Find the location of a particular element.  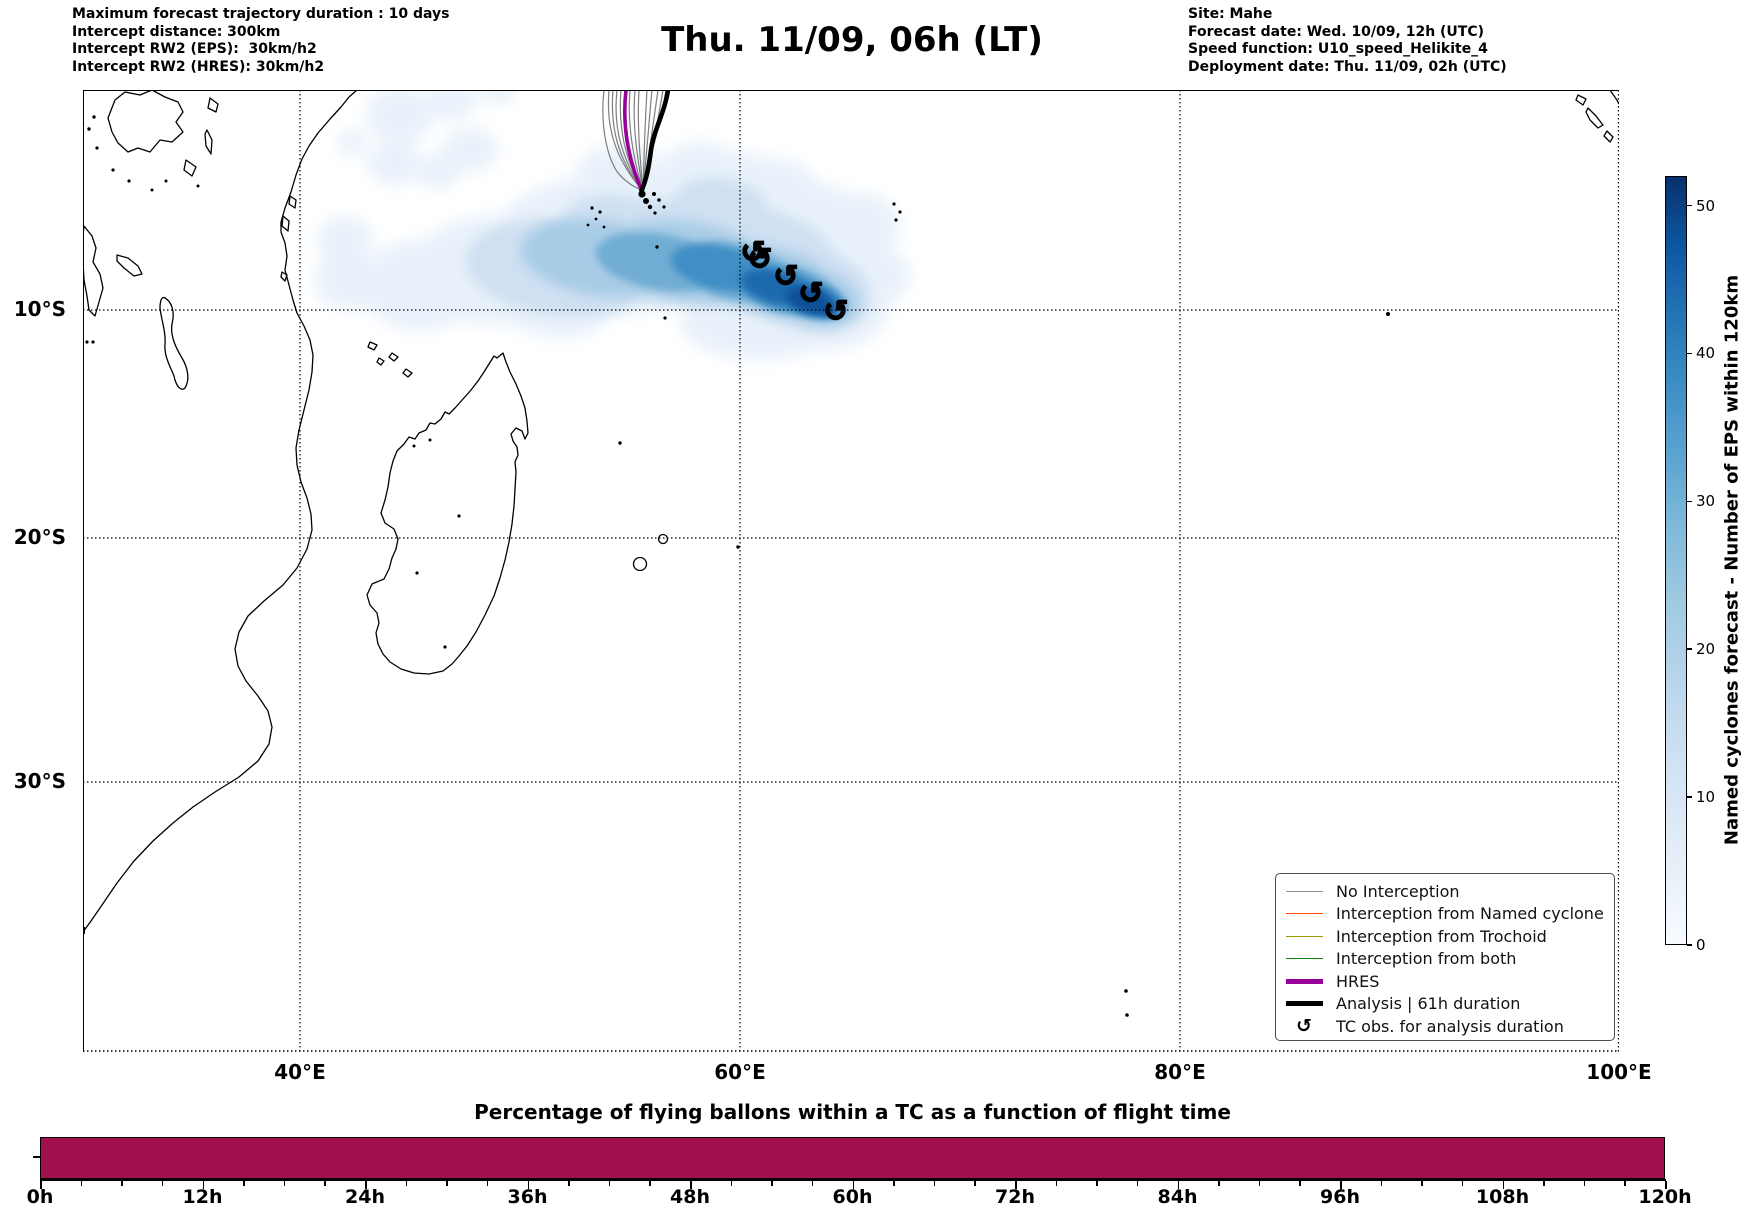

colorbar-tick-label: 10 is located at coordinates (1706, 797).